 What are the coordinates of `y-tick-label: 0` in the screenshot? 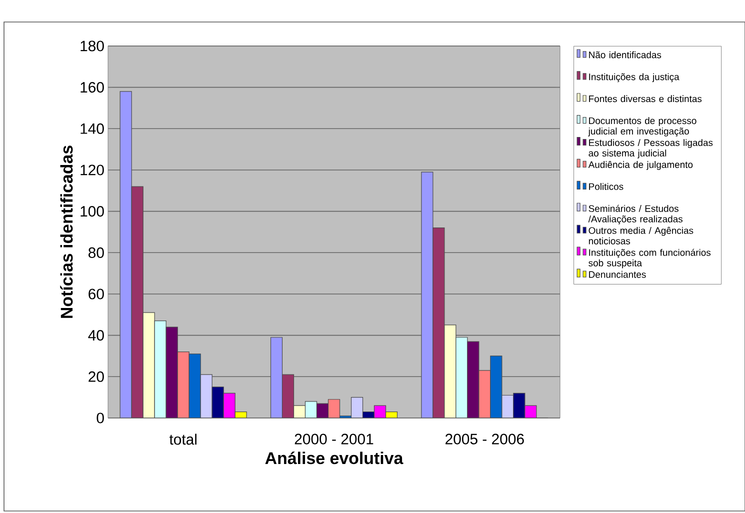 It's located at (100, 418).